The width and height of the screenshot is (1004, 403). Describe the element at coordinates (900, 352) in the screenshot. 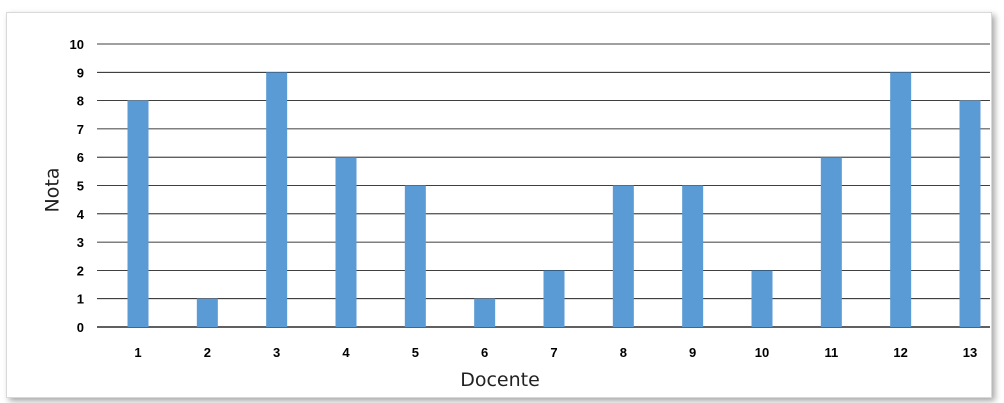

I see `x-tick-label: 12` at that location.